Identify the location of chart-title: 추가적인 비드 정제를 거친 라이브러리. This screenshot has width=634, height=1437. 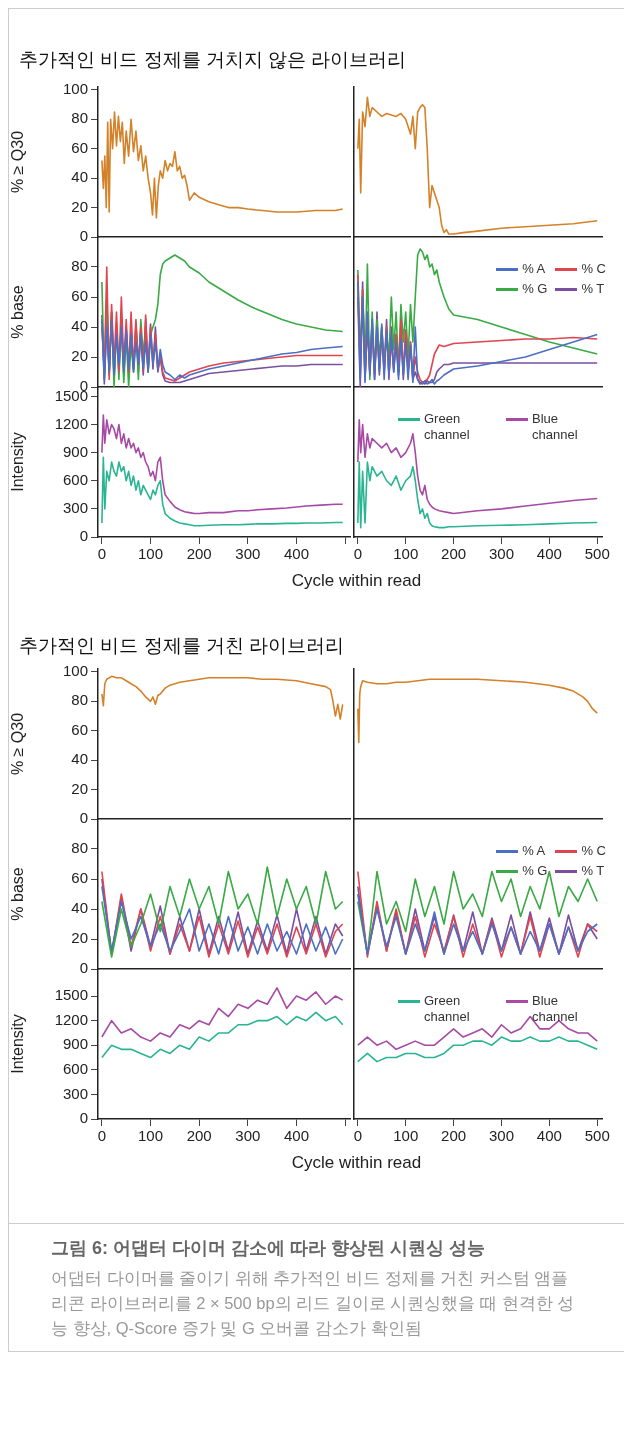
(182, 646).